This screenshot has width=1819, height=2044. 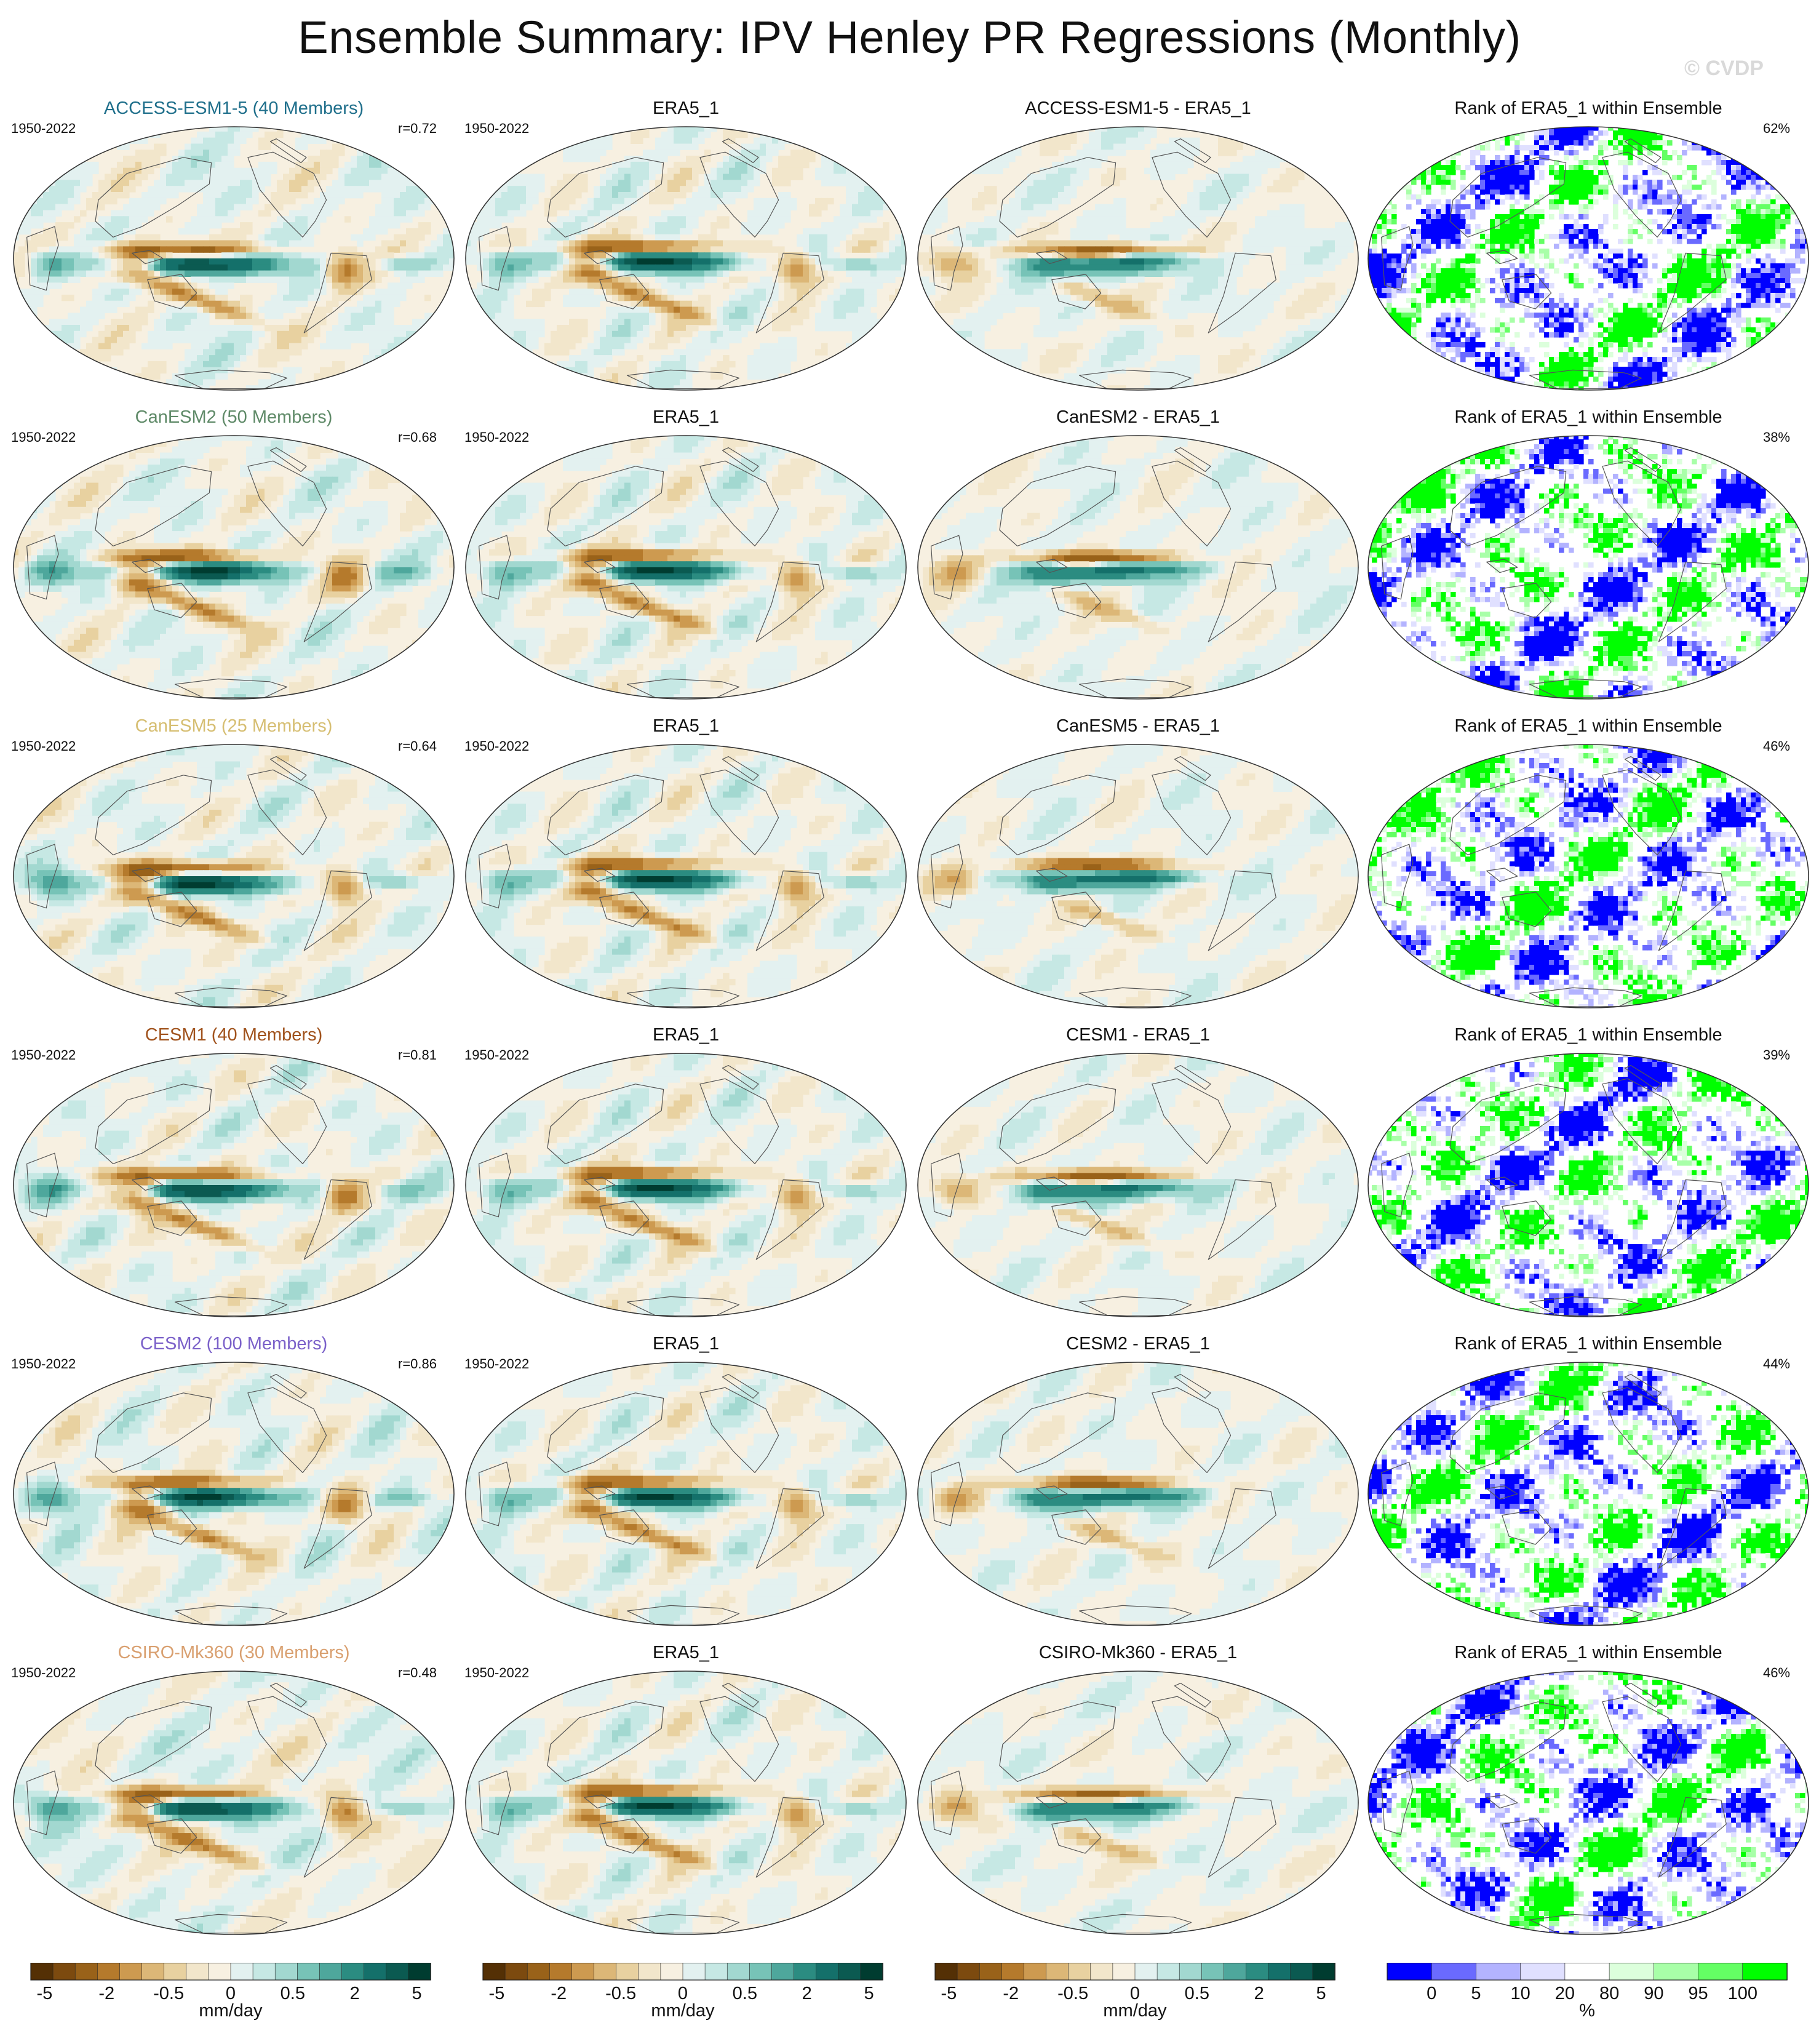 What do you see at coordinates (1762, 1055) in the screenshot?
I see `percent-label: 39%` at bounding box center [1762, 1055].